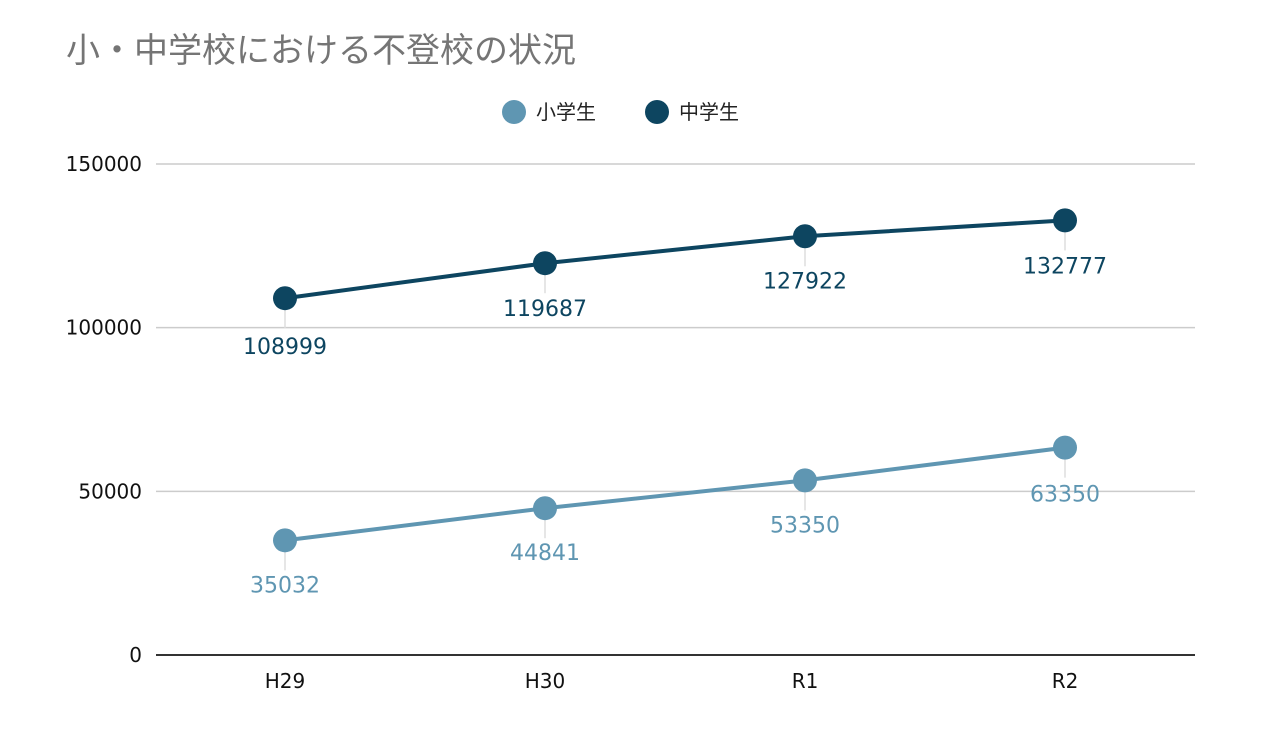 The image size is (1266, 732). What do you see at coordinates (104, 328) in the screenshot?
I see `y-tick-label: 100000` at bounding box center [104, 328].